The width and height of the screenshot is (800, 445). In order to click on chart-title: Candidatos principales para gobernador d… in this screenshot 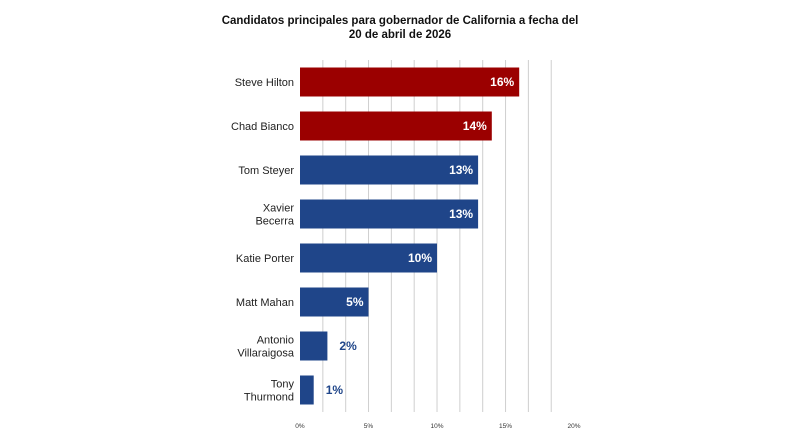, I will do `click(400, 28)`.